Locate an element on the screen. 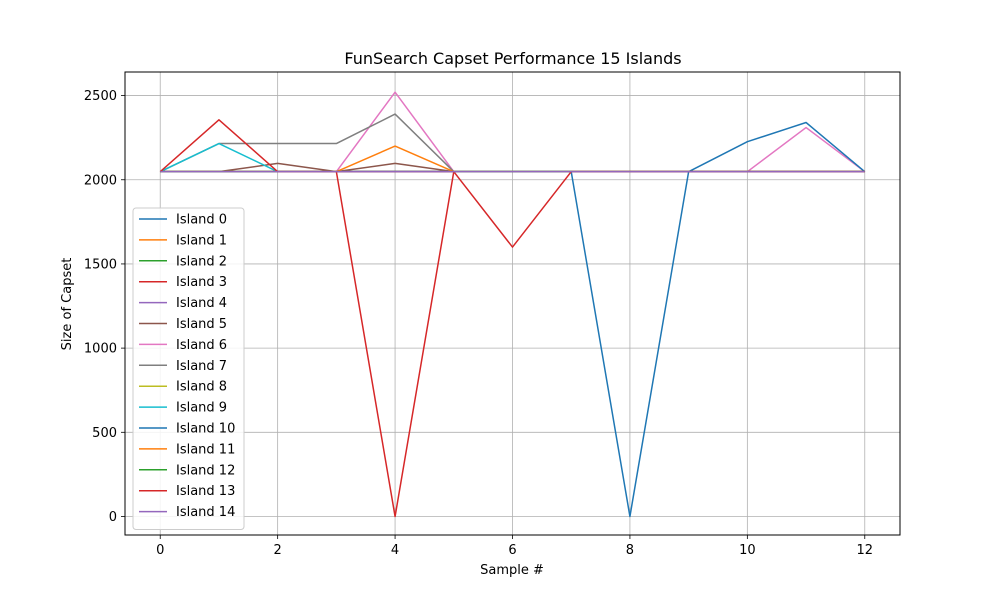 Image resolution: width=1000 pixels, height=600 pixels. y-tick-label: 1500 is located at coordinates (100, 264).